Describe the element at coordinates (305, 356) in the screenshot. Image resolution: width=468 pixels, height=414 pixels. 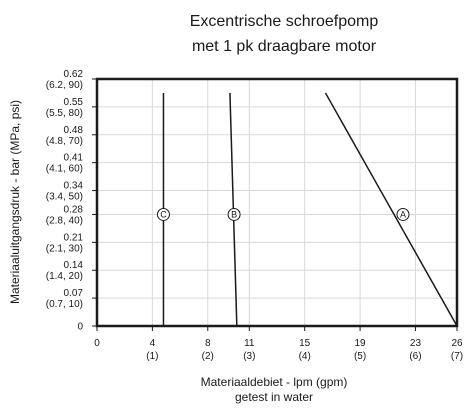
I see `x-tick-sublabel: (4)` at that location.